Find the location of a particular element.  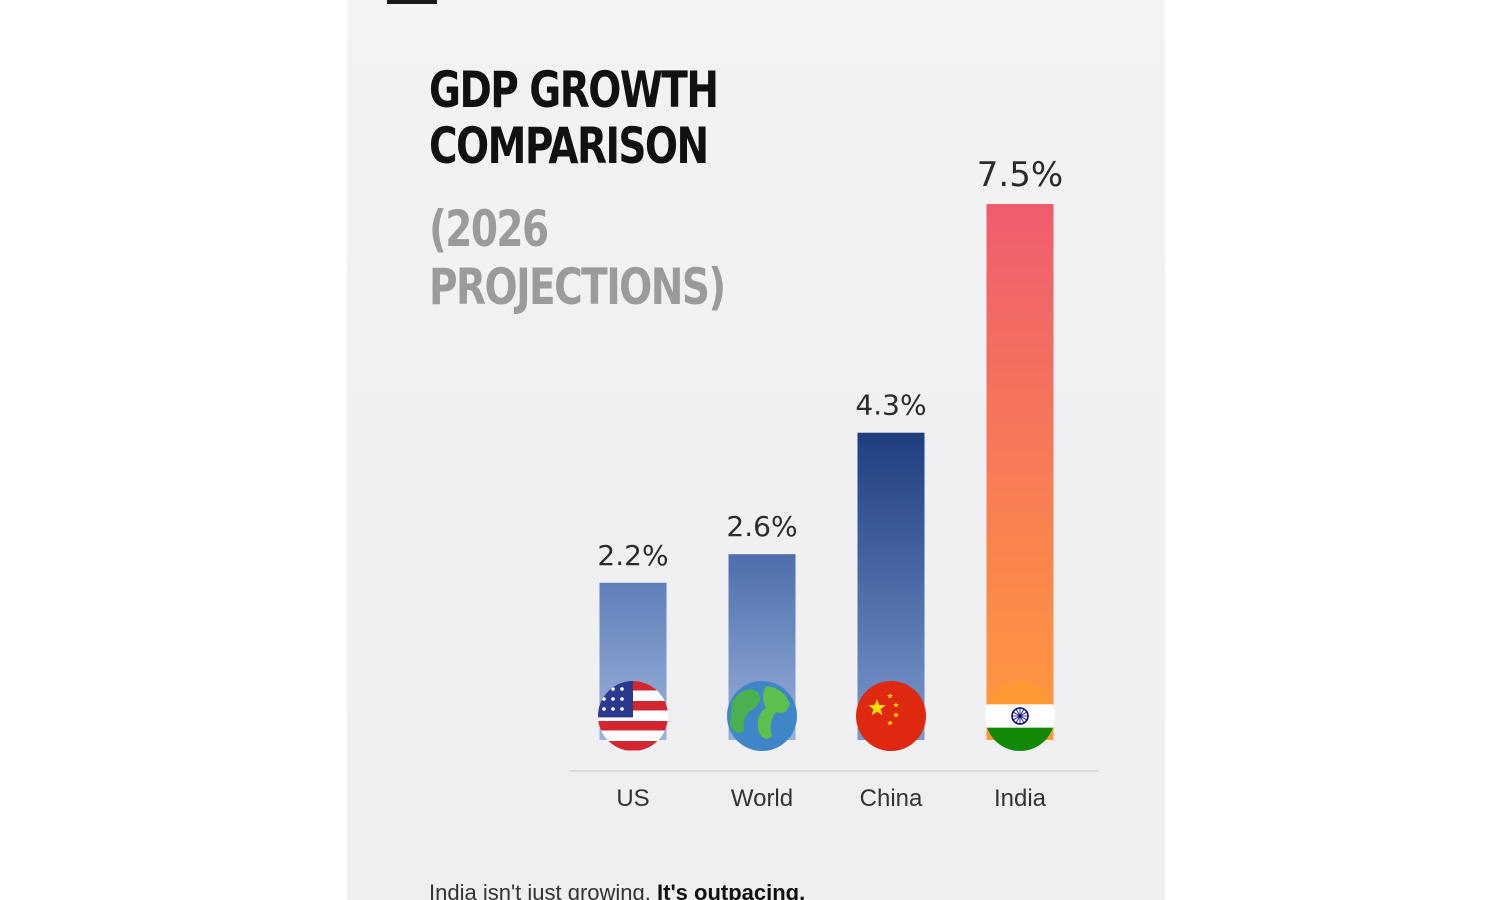

subtitle-line-1: (2026 is located at coordinates (489, 229).